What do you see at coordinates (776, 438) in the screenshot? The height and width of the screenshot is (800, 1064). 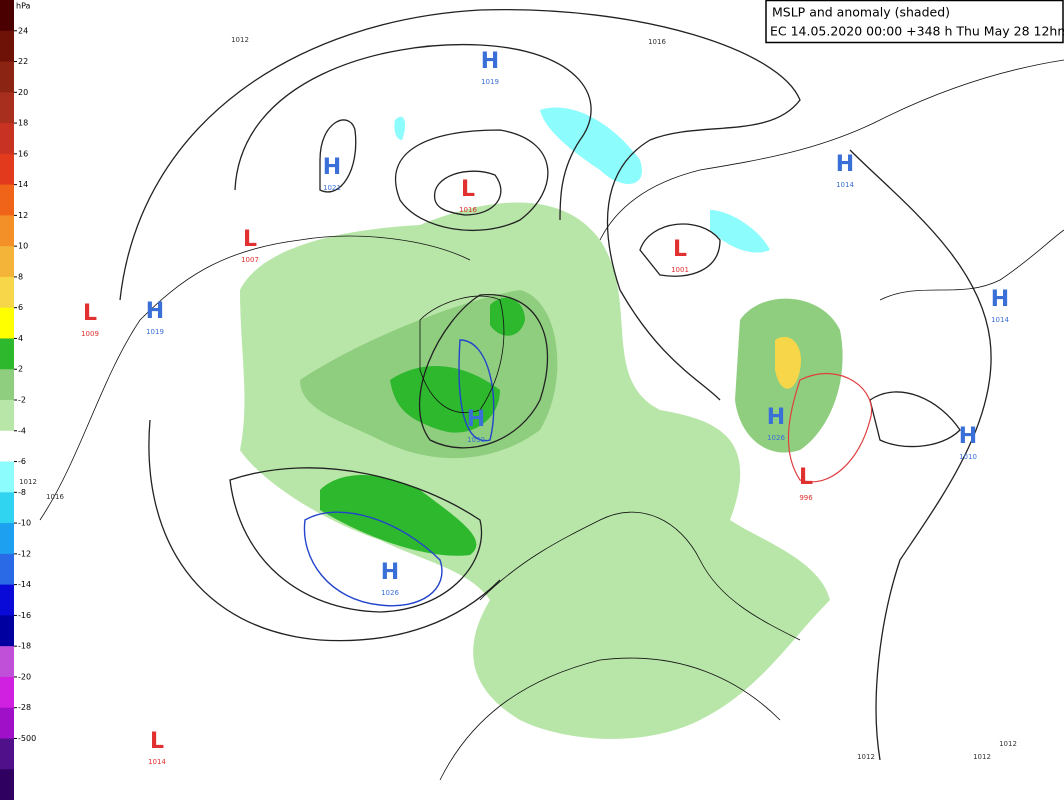 I see `center-pressure: 1026` at bounding box center [776, 438].